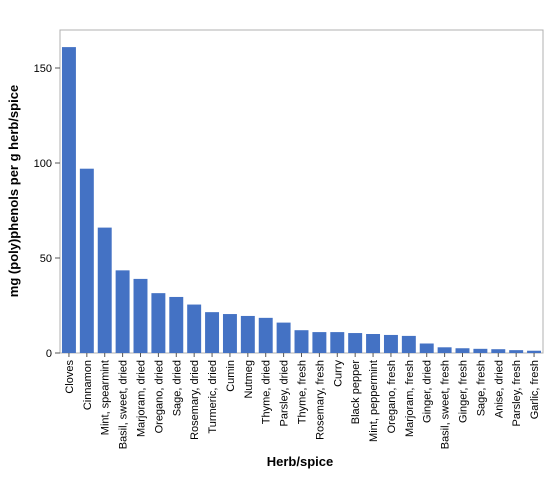 The width and height of the screenshot is (550, 483). What do you see at coordinates (535, 389) in the screenshot?
I see `x-tick-label: Garlic, fresh` at bounding box center [535, 389].